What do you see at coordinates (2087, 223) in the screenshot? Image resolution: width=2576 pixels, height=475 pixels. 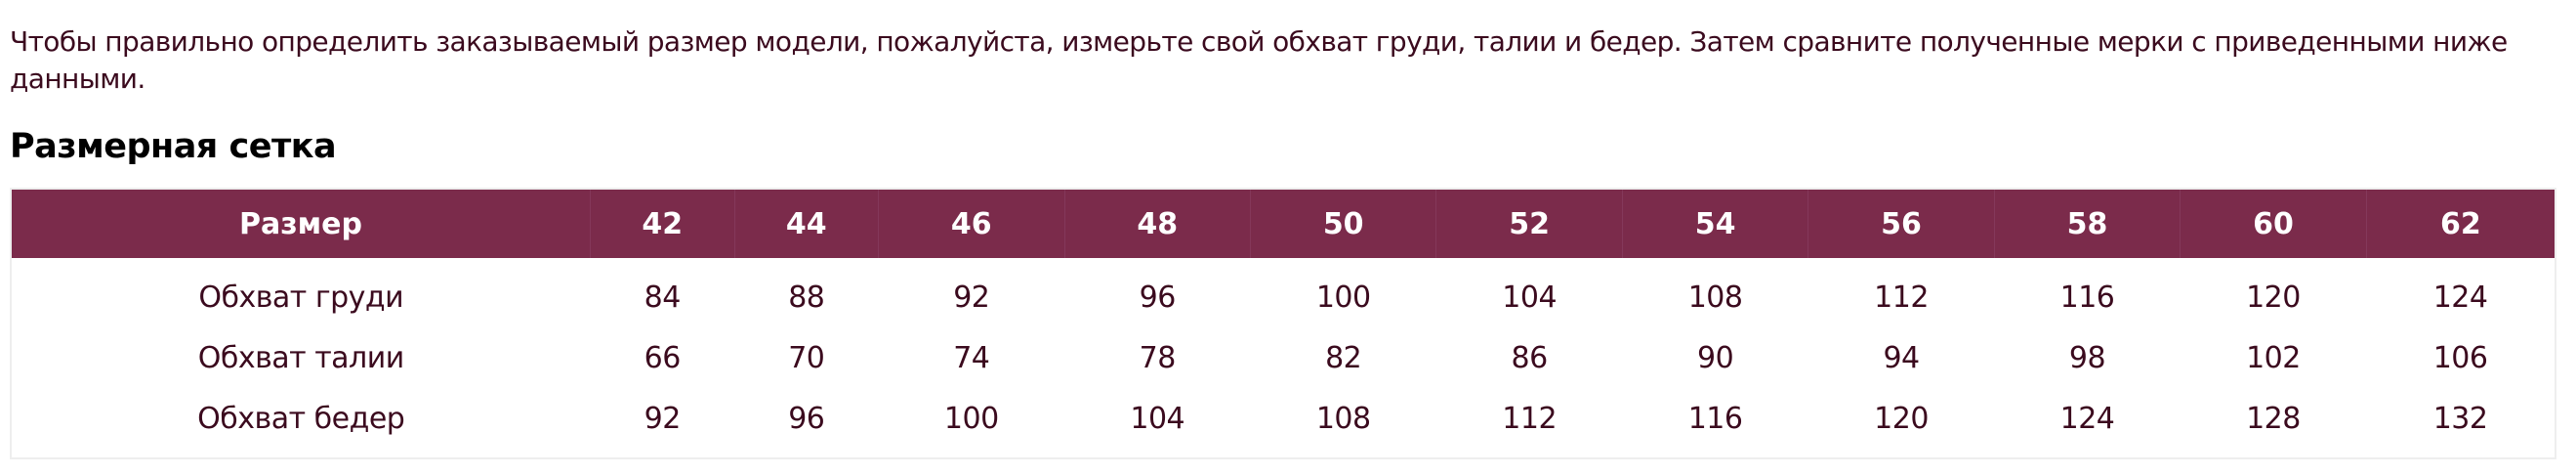 I see `header-size-58: 58` at bounding box center [2087, 223].